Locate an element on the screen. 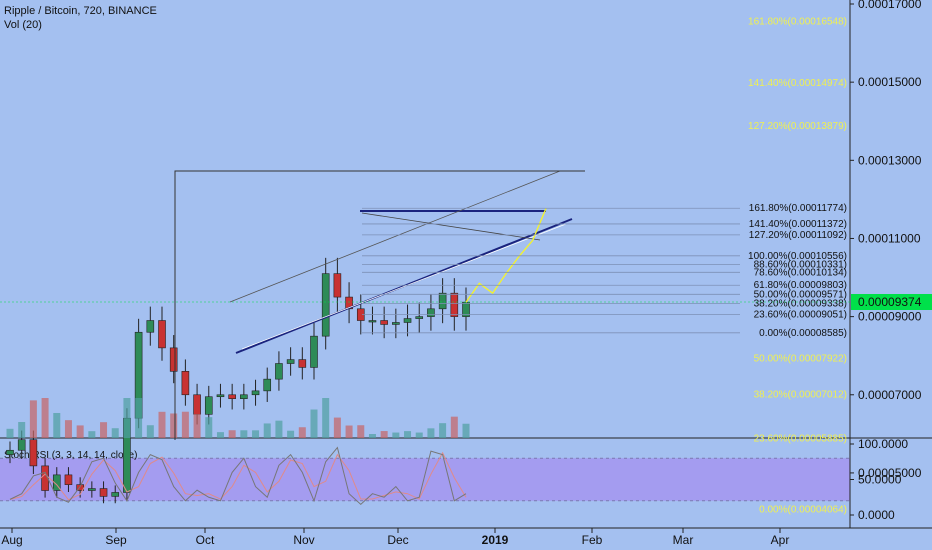 The image size is (932, 550). time-axis-label: Nov is located at coordinates (303, 540).